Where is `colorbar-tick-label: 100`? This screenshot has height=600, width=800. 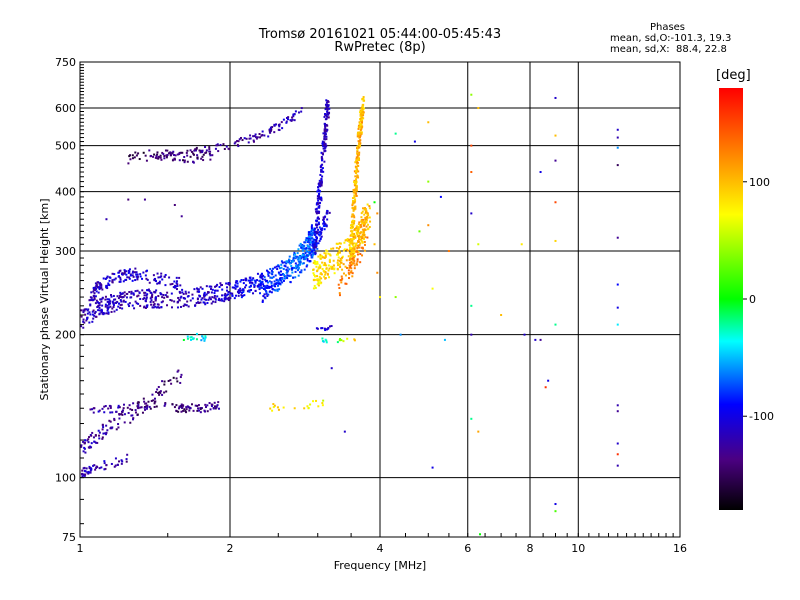 colorbar-tick-label: 100 is located at coordinates (759, 182).